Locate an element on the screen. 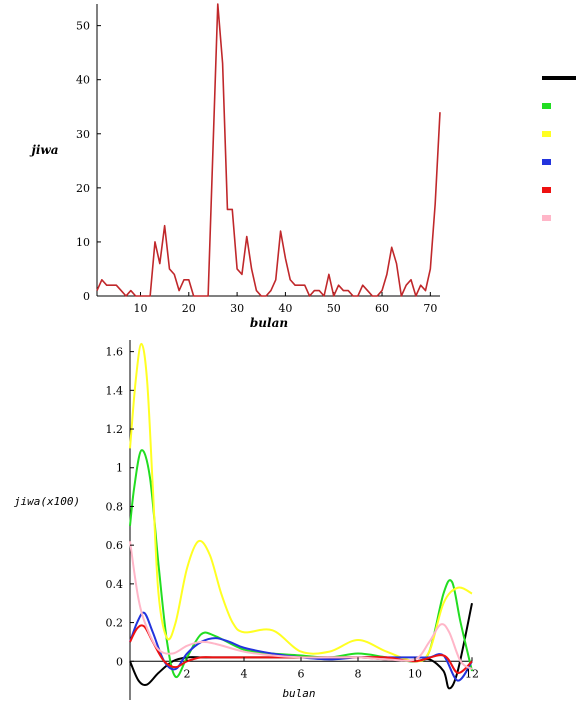 The height and width of the screenshot is (708, 580). chart-1-x-tick-label: 40 is located at coordinates (285, 308).